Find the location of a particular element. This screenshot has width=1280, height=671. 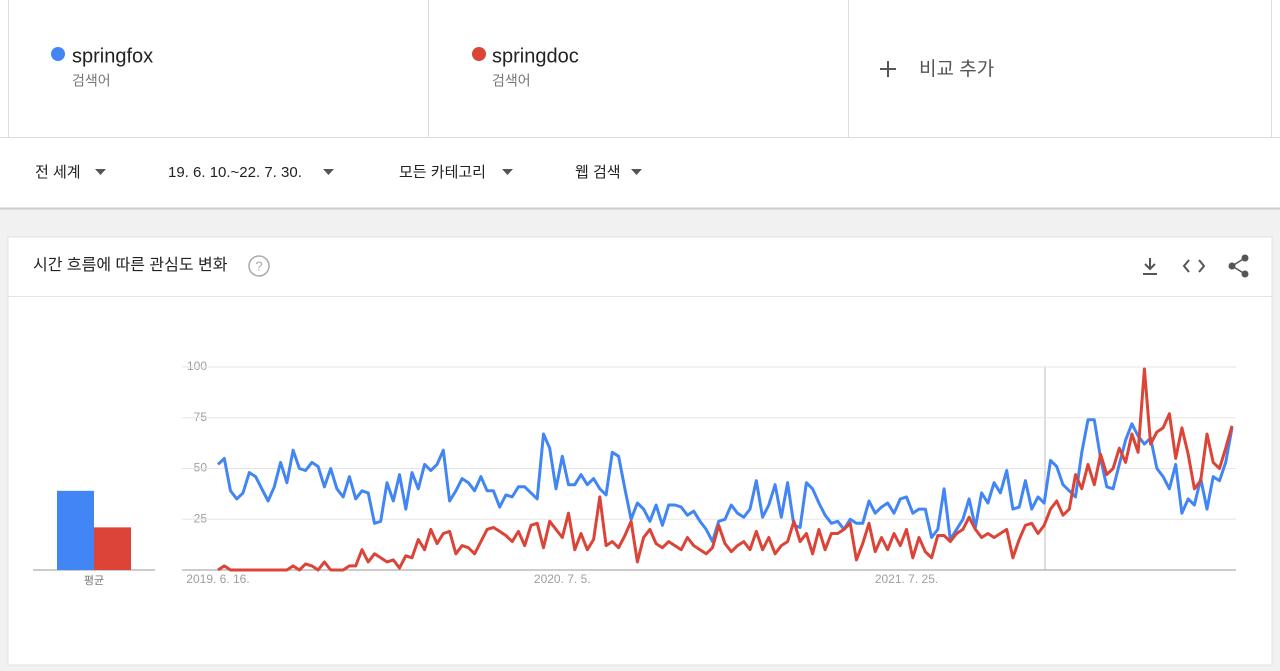

y-tick-label: 25 is located at coordinates (201, 518).